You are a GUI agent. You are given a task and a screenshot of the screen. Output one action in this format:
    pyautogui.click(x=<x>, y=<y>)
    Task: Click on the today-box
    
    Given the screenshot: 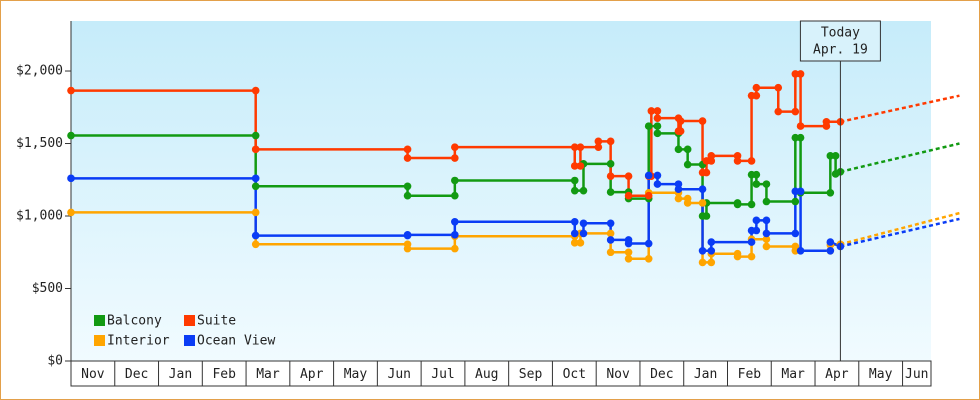 What is the action you would take?
    pyautogui.click(x=840, y=41)
    